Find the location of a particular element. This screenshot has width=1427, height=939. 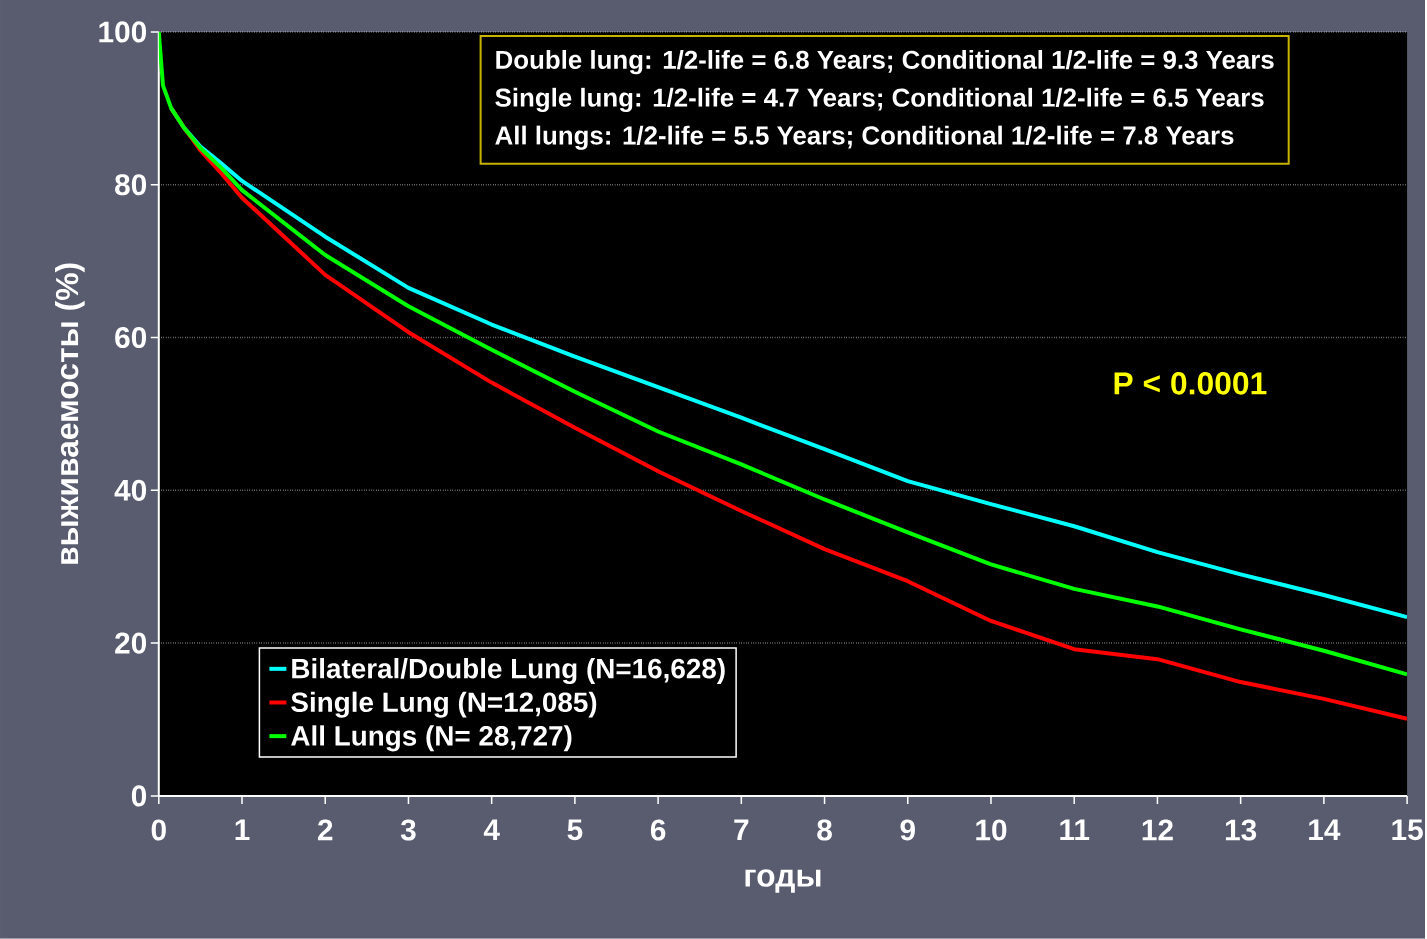

x-tick-label: 7 is located at coordinates (741, 830).